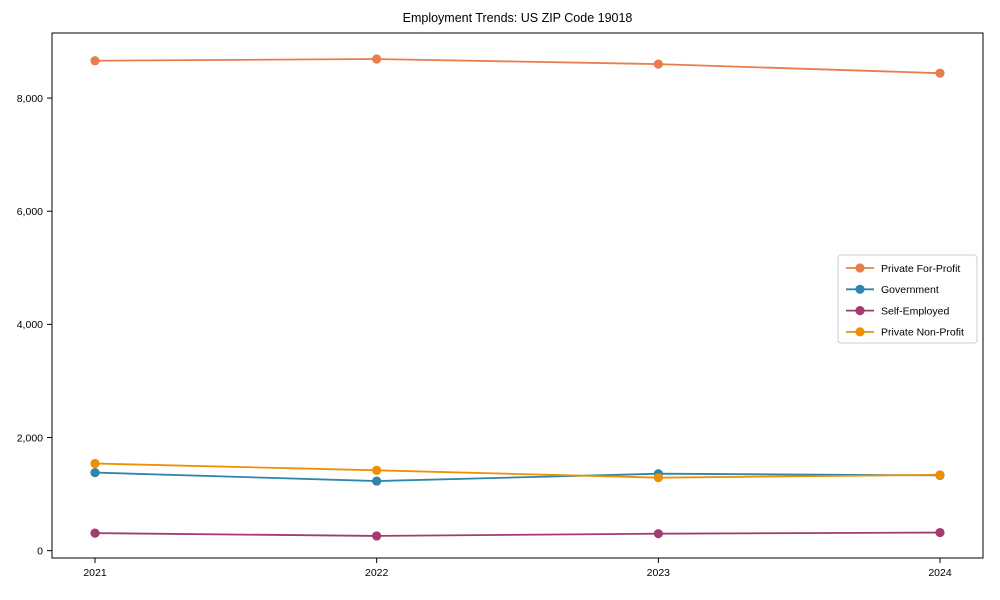 The image size is (1000, 600). I want to click on series-line-private-non-profit, so click(517, 470).